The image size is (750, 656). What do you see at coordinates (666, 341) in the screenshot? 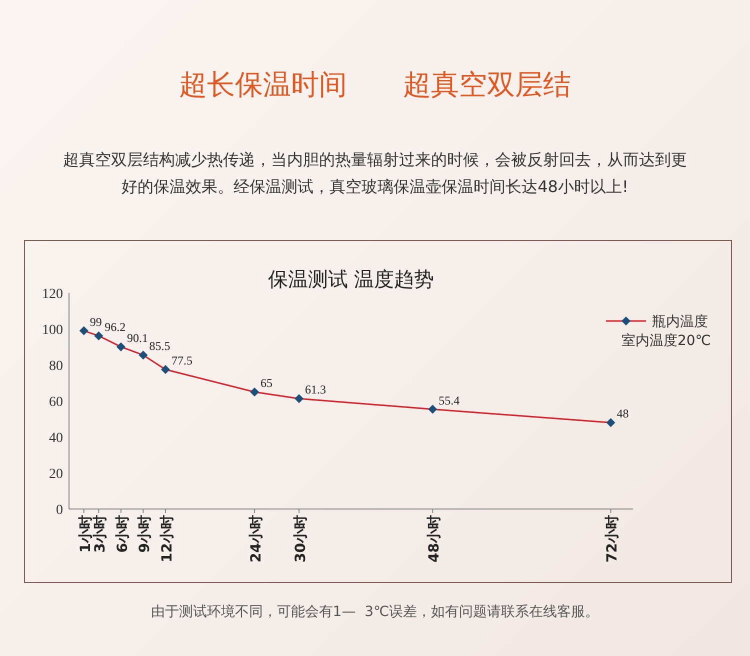
I see `annotation: 室内温度20℃` at bounding box center [666, 341].